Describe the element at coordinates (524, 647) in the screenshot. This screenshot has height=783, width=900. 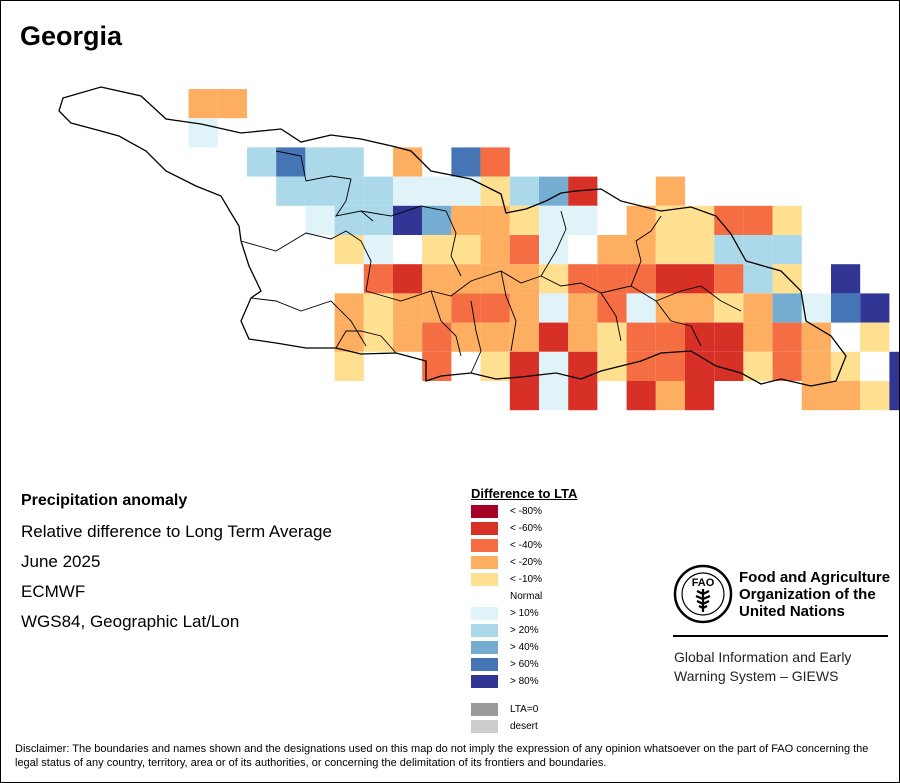
I see `legend-label: > 40%` at that location.